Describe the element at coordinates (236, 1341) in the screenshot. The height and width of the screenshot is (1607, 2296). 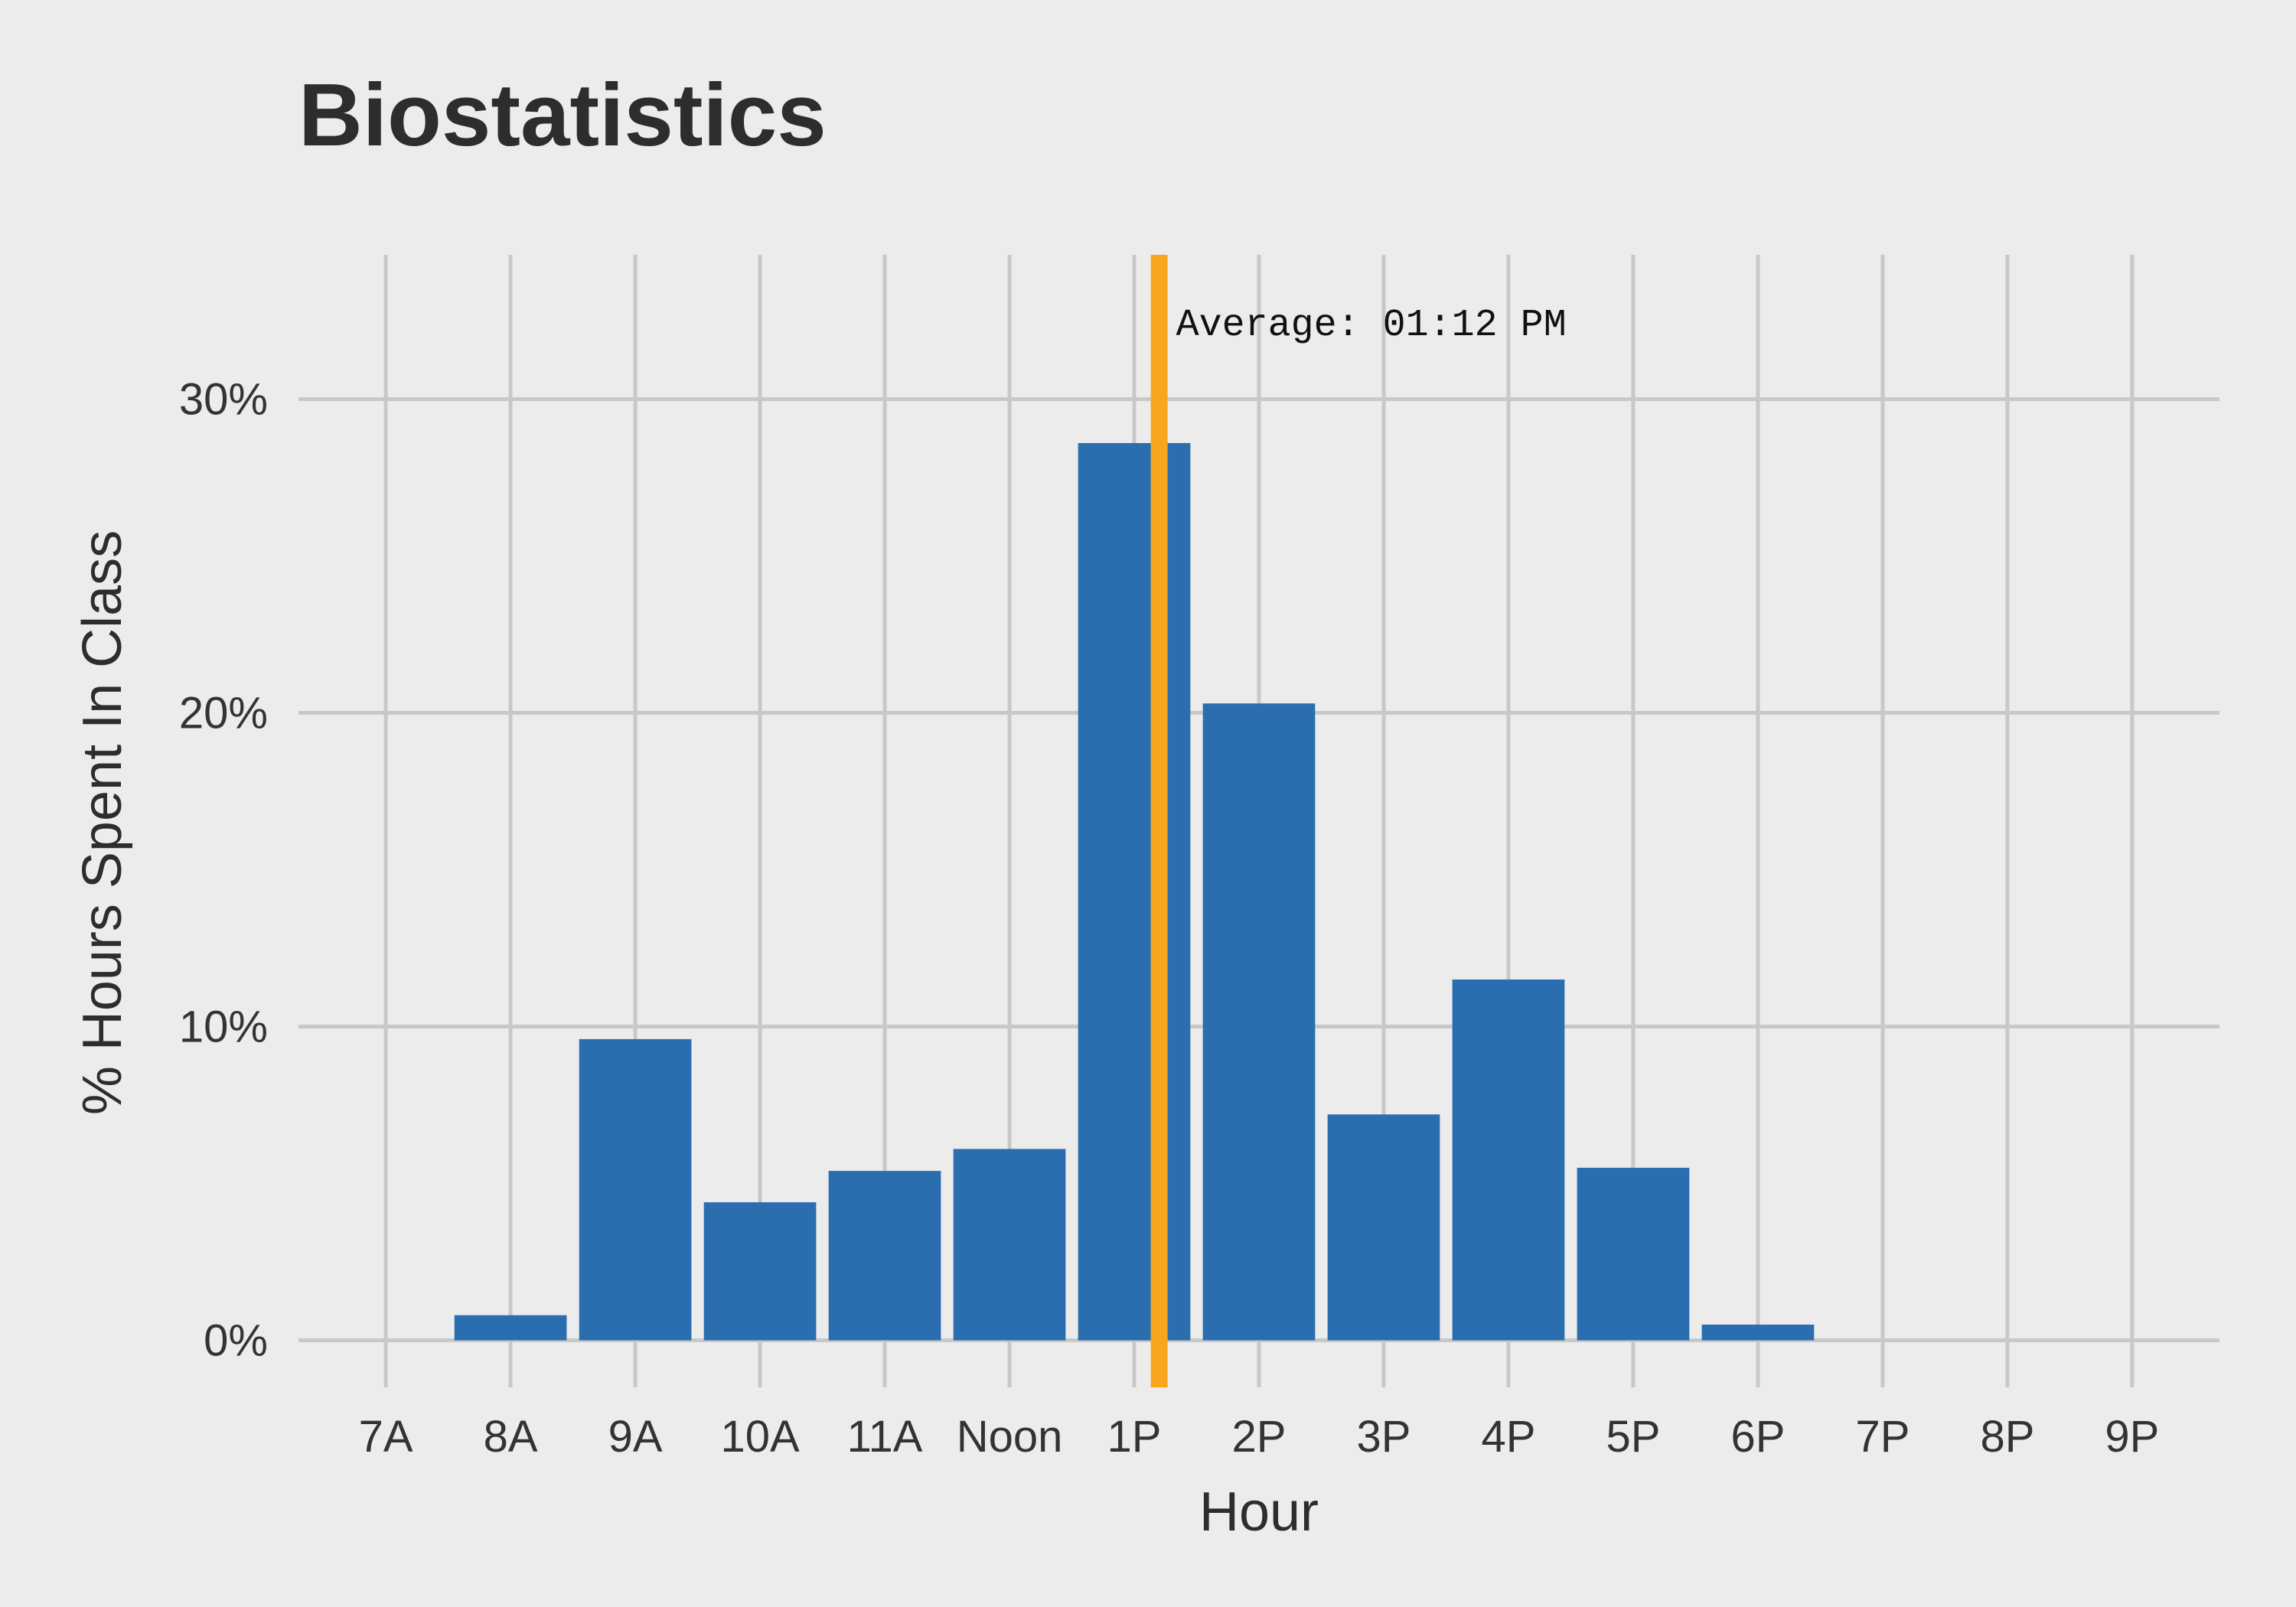
I see `y-tick-label: 0%` at that location.